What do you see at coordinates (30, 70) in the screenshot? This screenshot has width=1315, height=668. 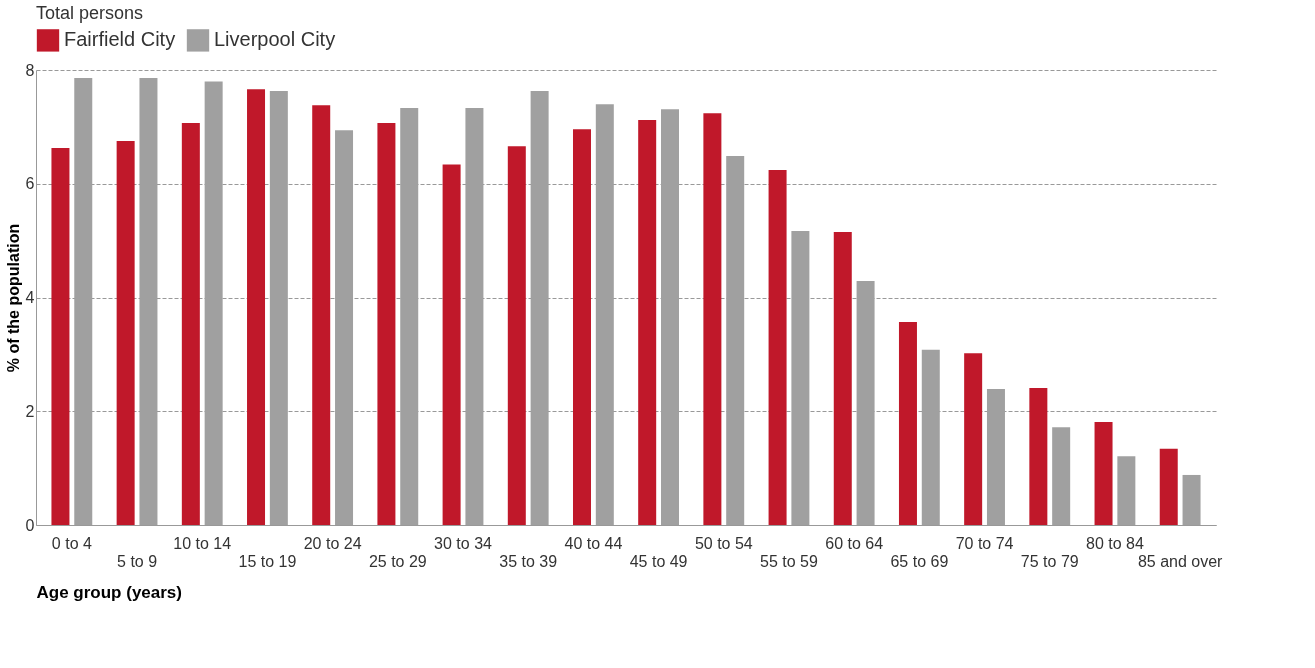 I see `y-tick-label: 8` at bounding box center [30, 70].